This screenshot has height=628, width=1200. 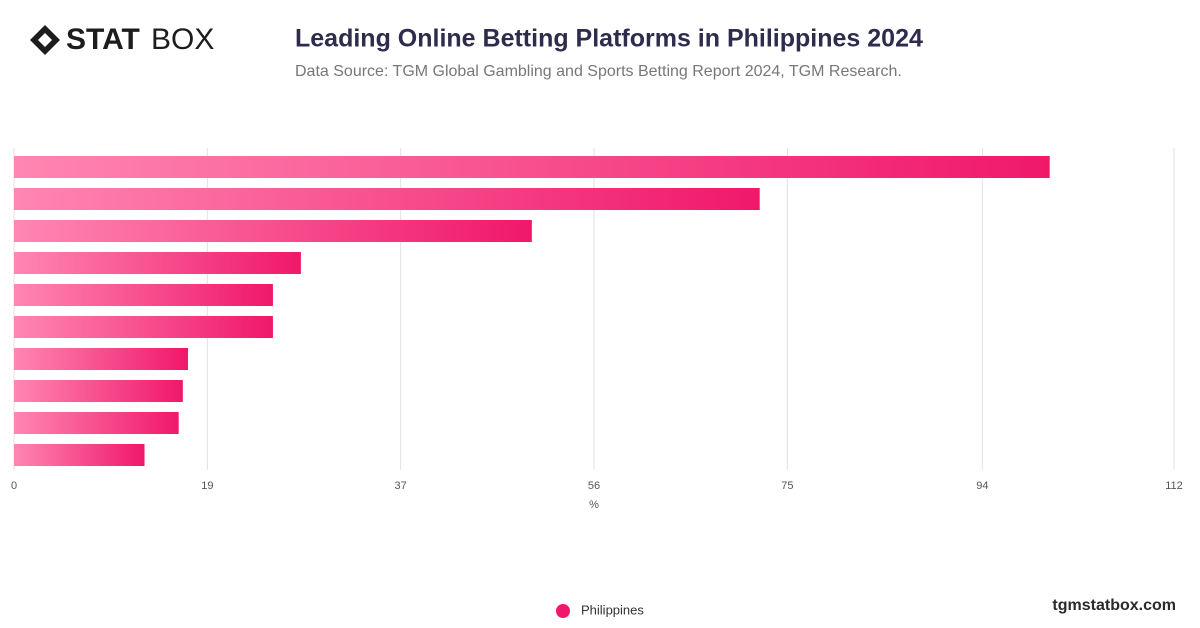 I want to click on x-tick-label: 0, so click(x=14, y=486).